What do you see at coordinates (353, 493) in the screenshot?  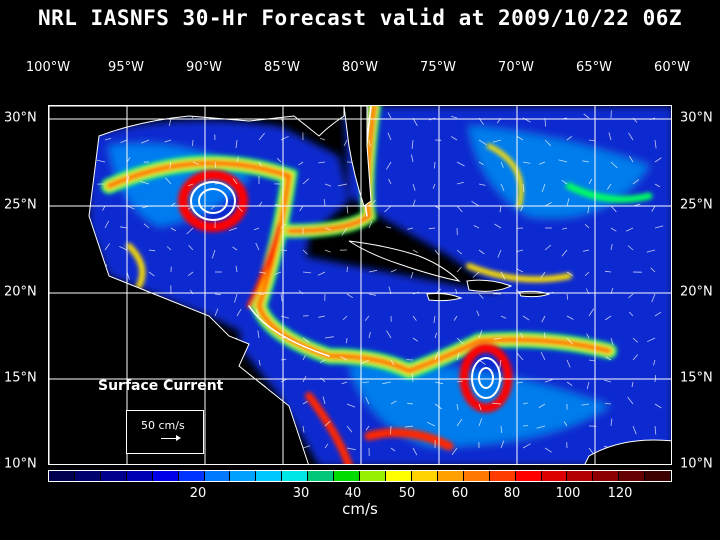 I see `colorbar-tick: 40` at bounding box center [353, 493].